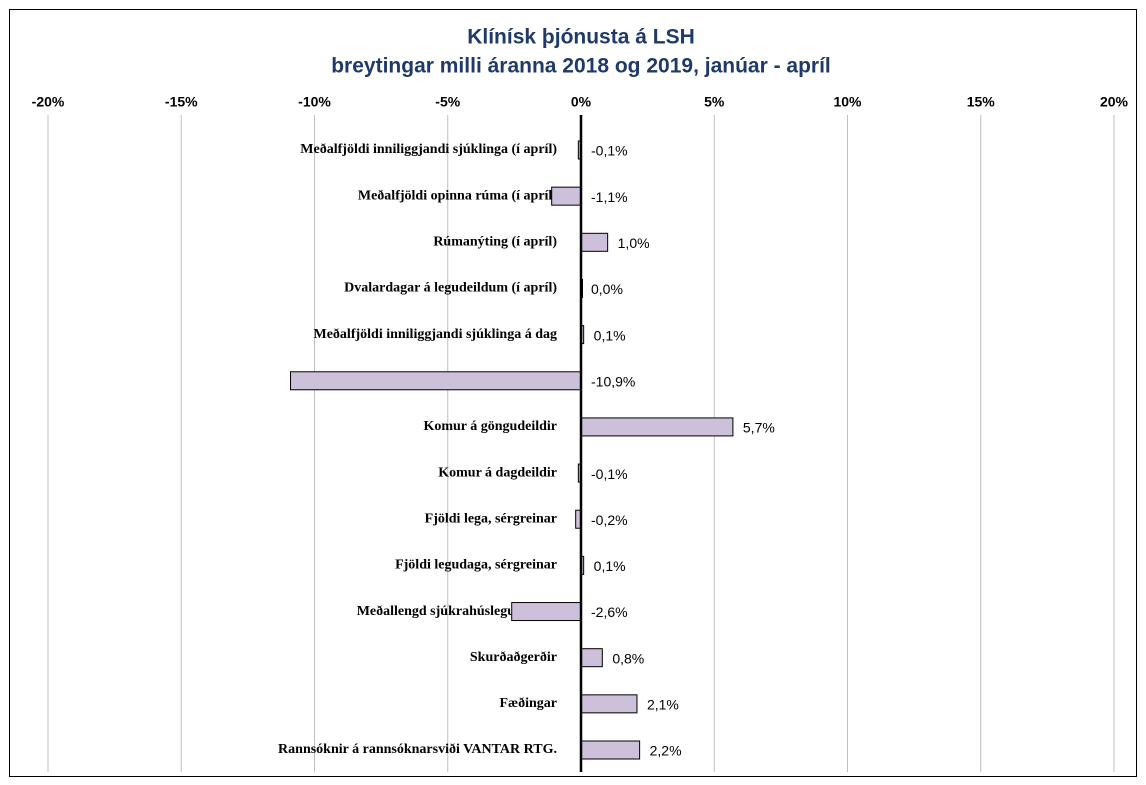 The width and height of the screenshot is (1146, 785). I want to click on x-tick-label: -10%, so click(314, 102).